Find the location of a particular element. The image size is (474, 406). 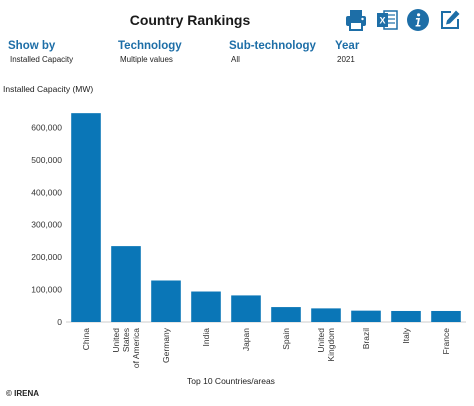

filter-show-by: Show by Installed Capacity is located at coordinates (40, 52).